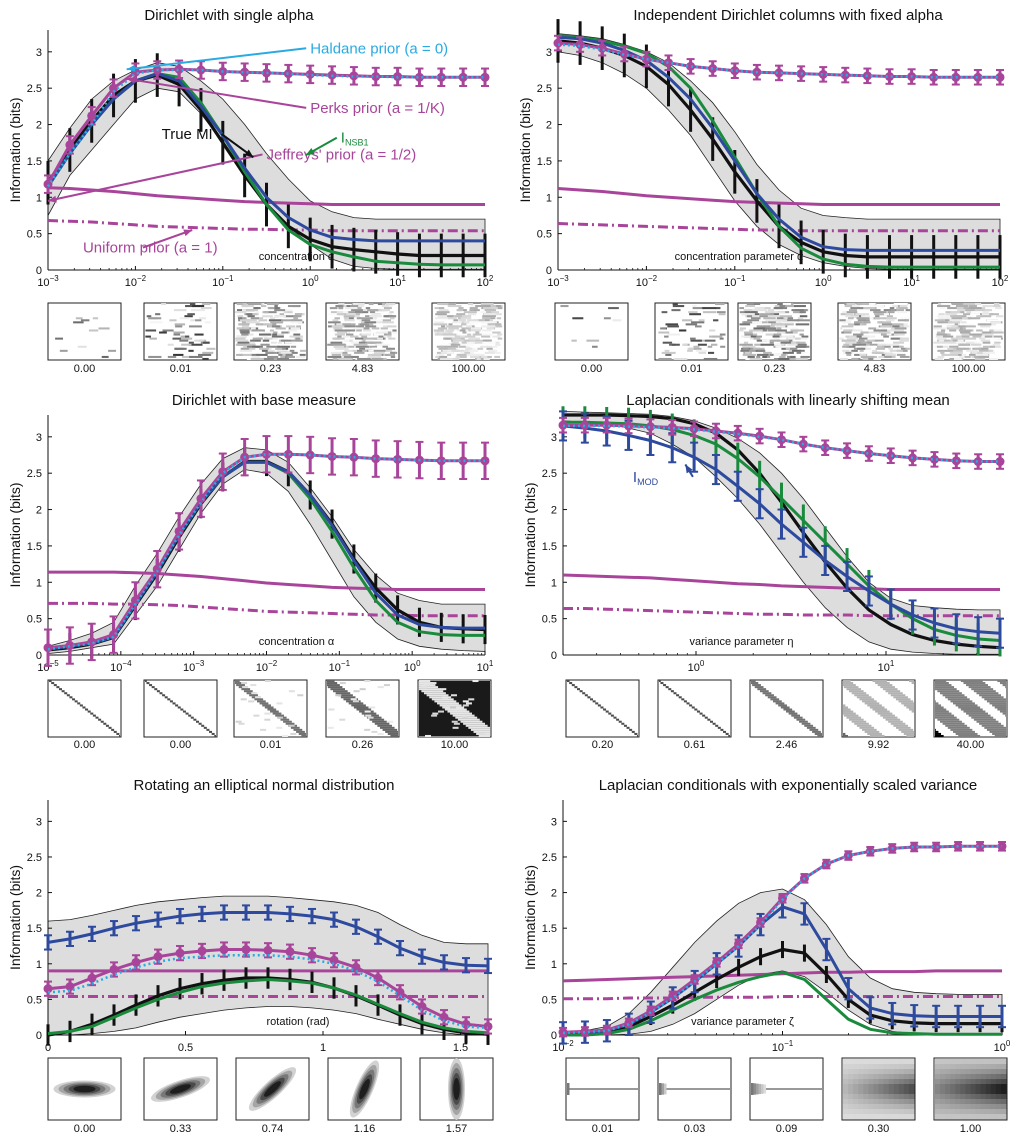  Describe the element at coordinates (180, 369) in the screenshot. I see `thumbnail-label: 0.01` at that location.